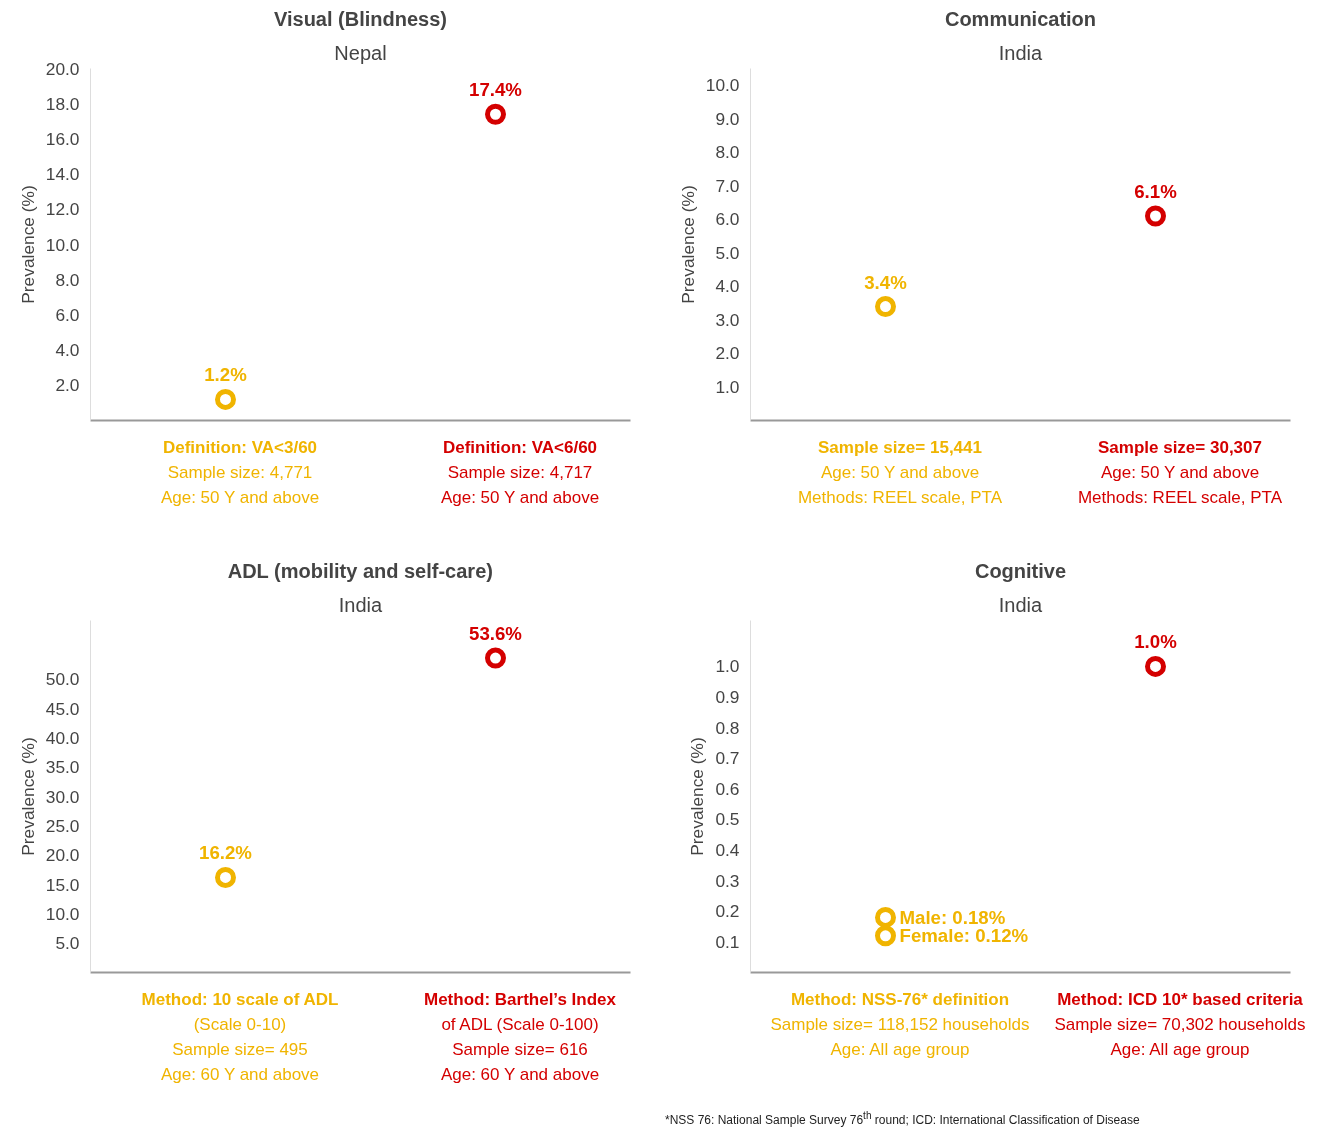 Image resolution: width=1327 pixels, height=1134 pixels. I want to click on y-tick-label: 0.3, so click(727, 880).